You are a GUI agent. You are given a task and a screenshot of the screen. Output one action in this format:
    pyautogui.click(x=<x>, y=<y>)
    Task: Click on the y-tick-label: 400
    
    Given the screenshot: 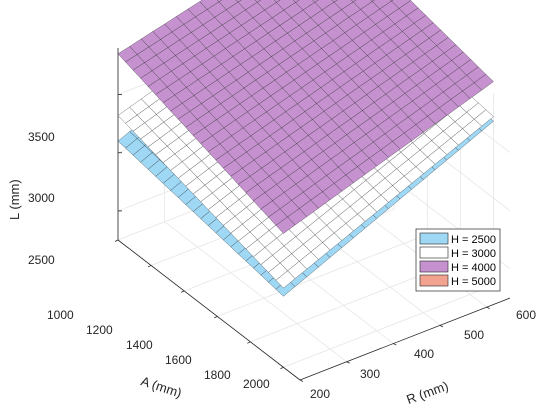 What is the action you would take?
    pyautogui.click(x=424, y=354)
    